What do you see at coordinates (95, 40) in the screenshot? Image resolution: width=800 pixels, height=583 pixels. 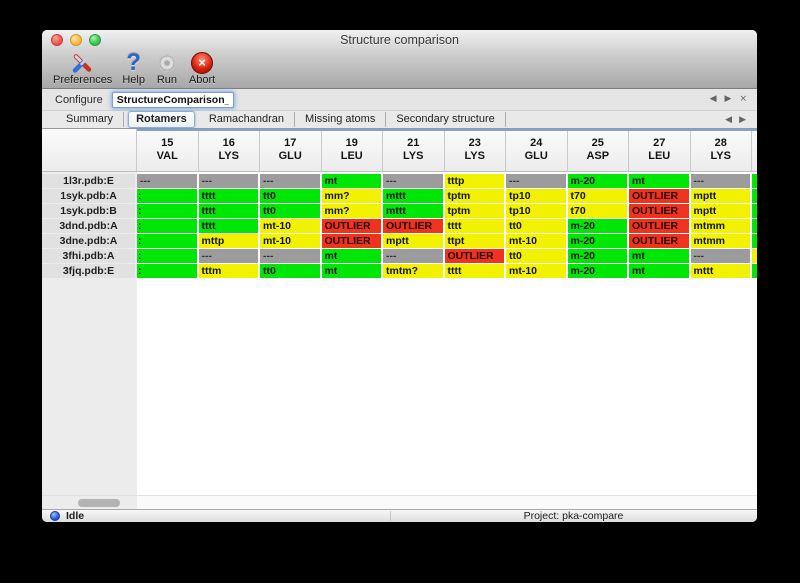 I see `zoom-window-button` at bounding box center [95, 40].